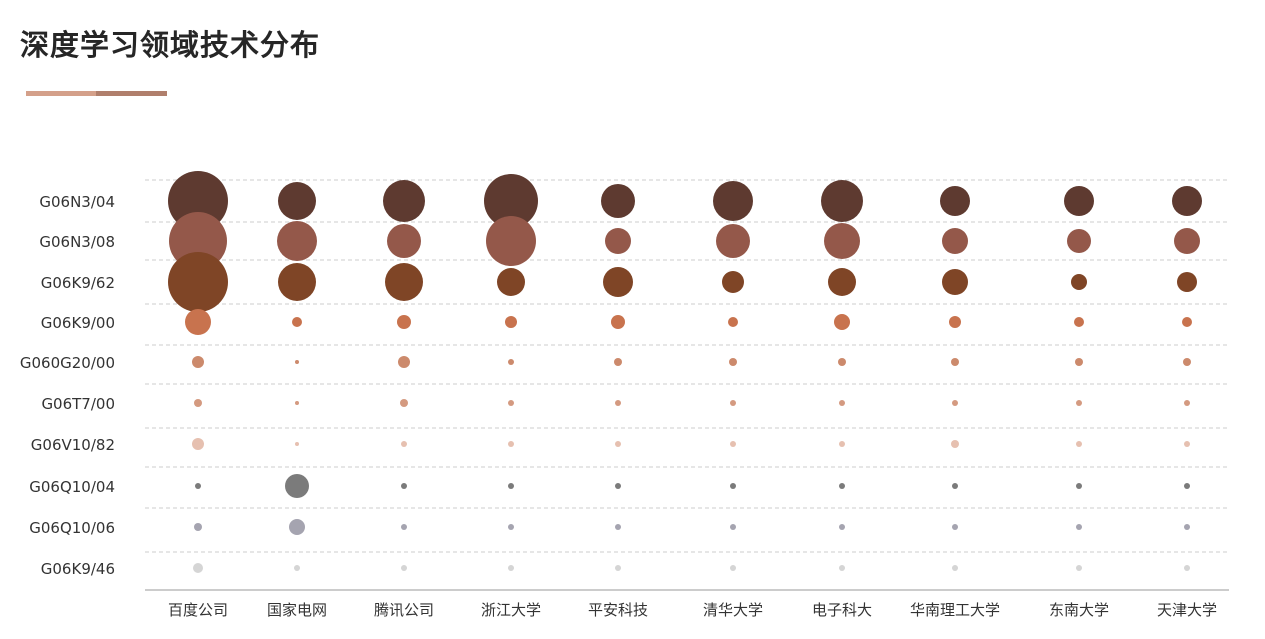 This screenshot has height=639, width=1265. What do you see at coordinates (511, 322) in the screenshot?
I see `bubble-G06K9/00-浙江大学` at bounding box center [511, 322].